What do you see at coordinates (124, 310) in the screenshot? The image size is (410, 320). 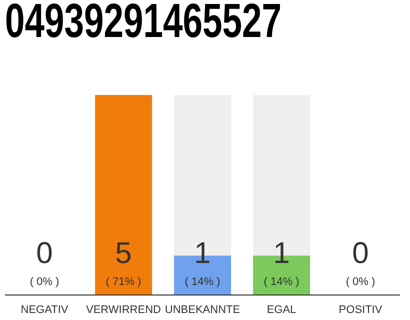 I see `x-tick-label: VERWIRREND` at bounding box center [124, 310].